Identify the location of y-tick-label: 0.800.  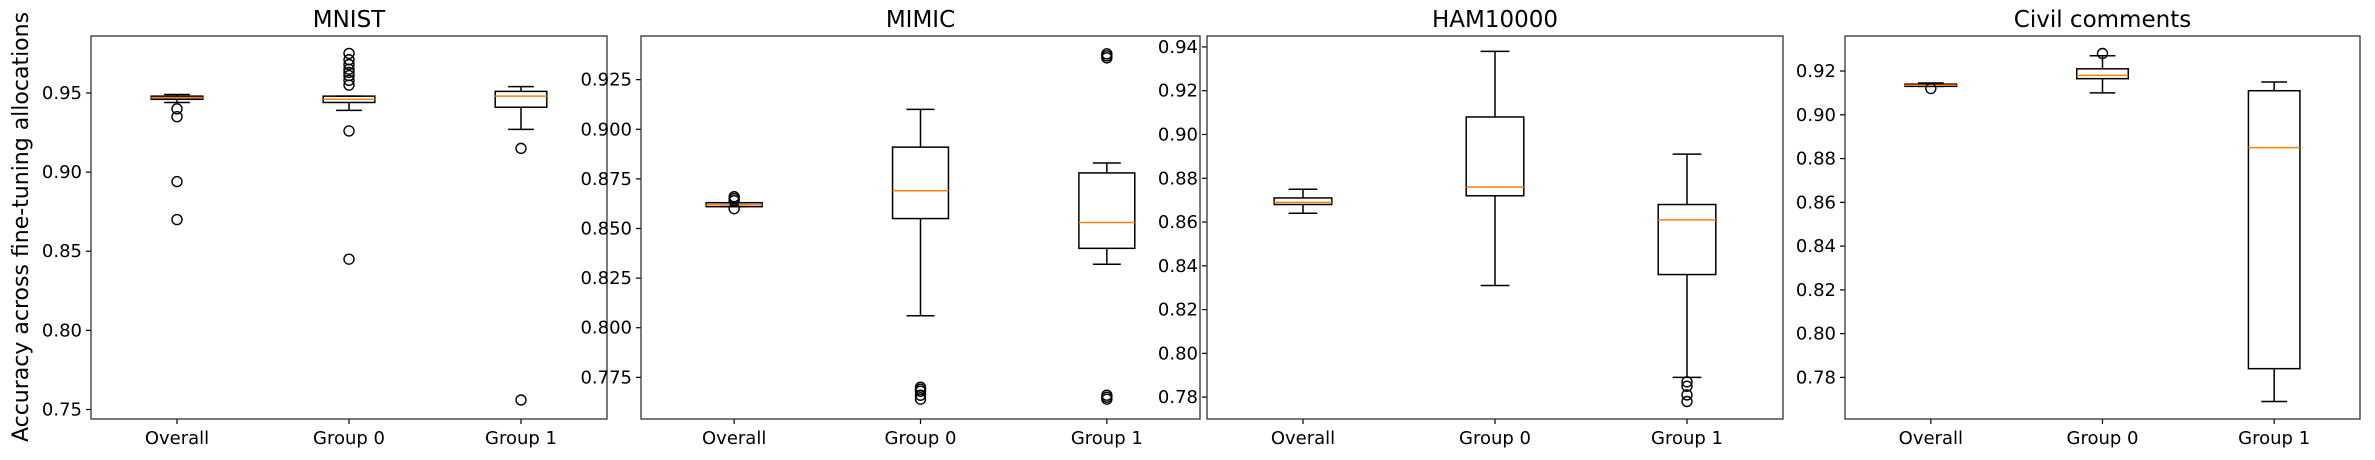
(606, 328).